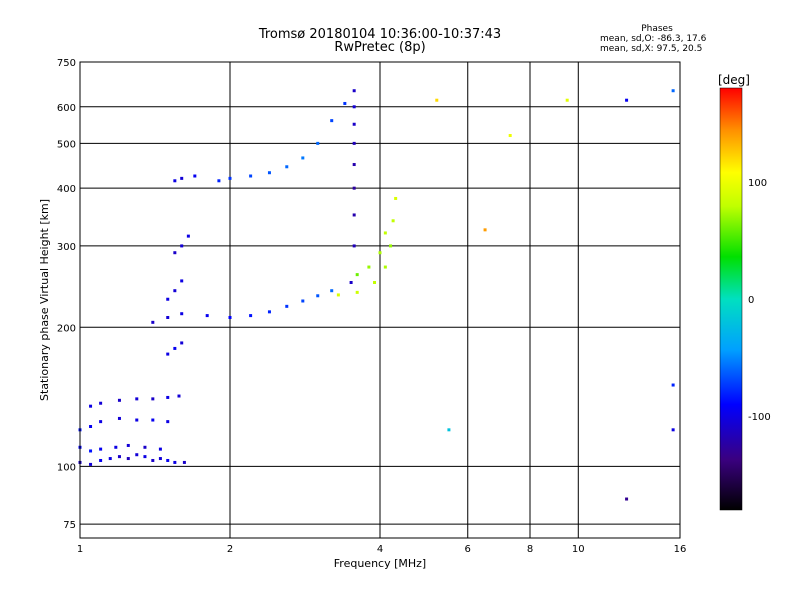  What do you see at coordinates (657, 29) in the screenshot?
I see `stats-heading: Phases` at bounding box center [657, 29].